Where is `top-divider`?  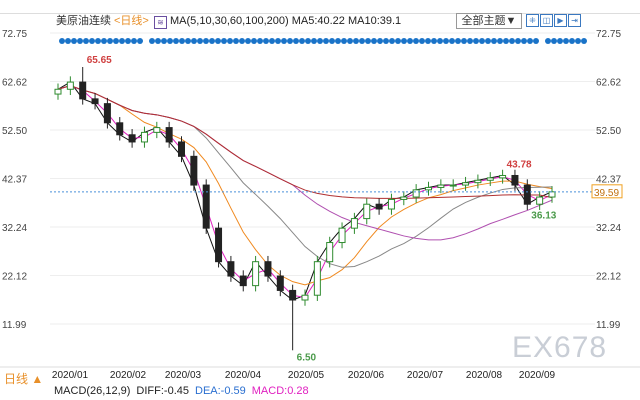
top-divider is located at coordinates (320, 13).